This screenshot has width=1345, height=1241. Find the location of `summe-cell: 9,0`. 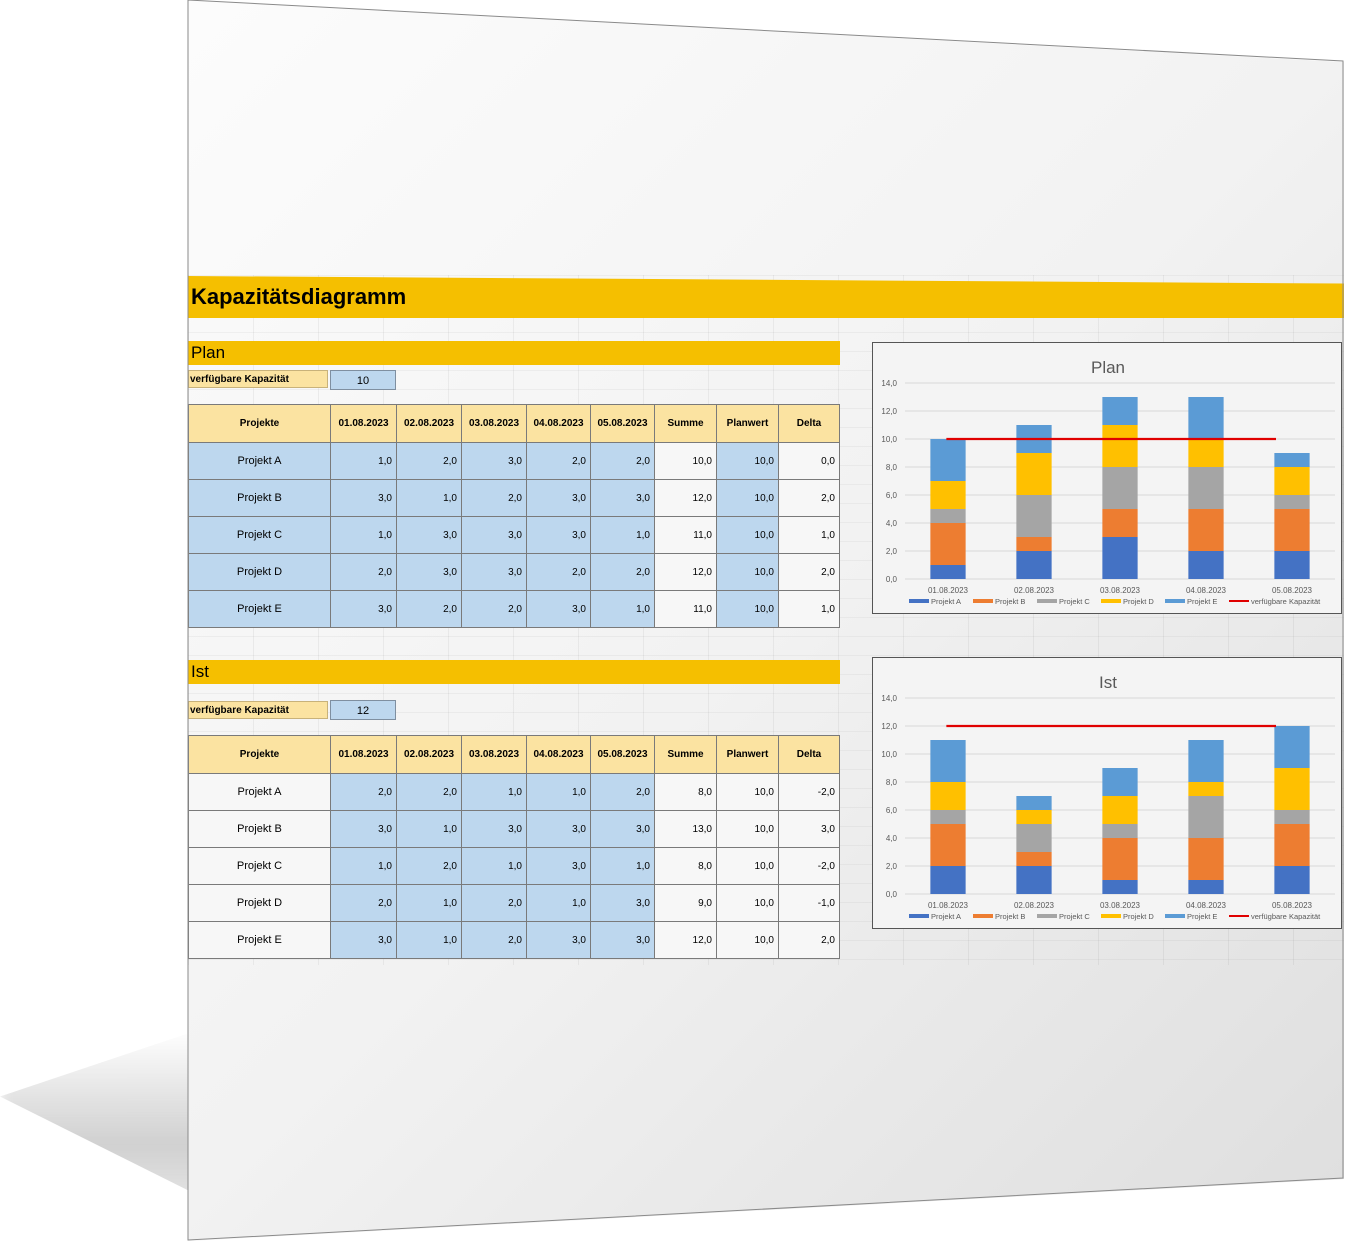

summe-cell: 9,0 is located at coordinates (685, 903).